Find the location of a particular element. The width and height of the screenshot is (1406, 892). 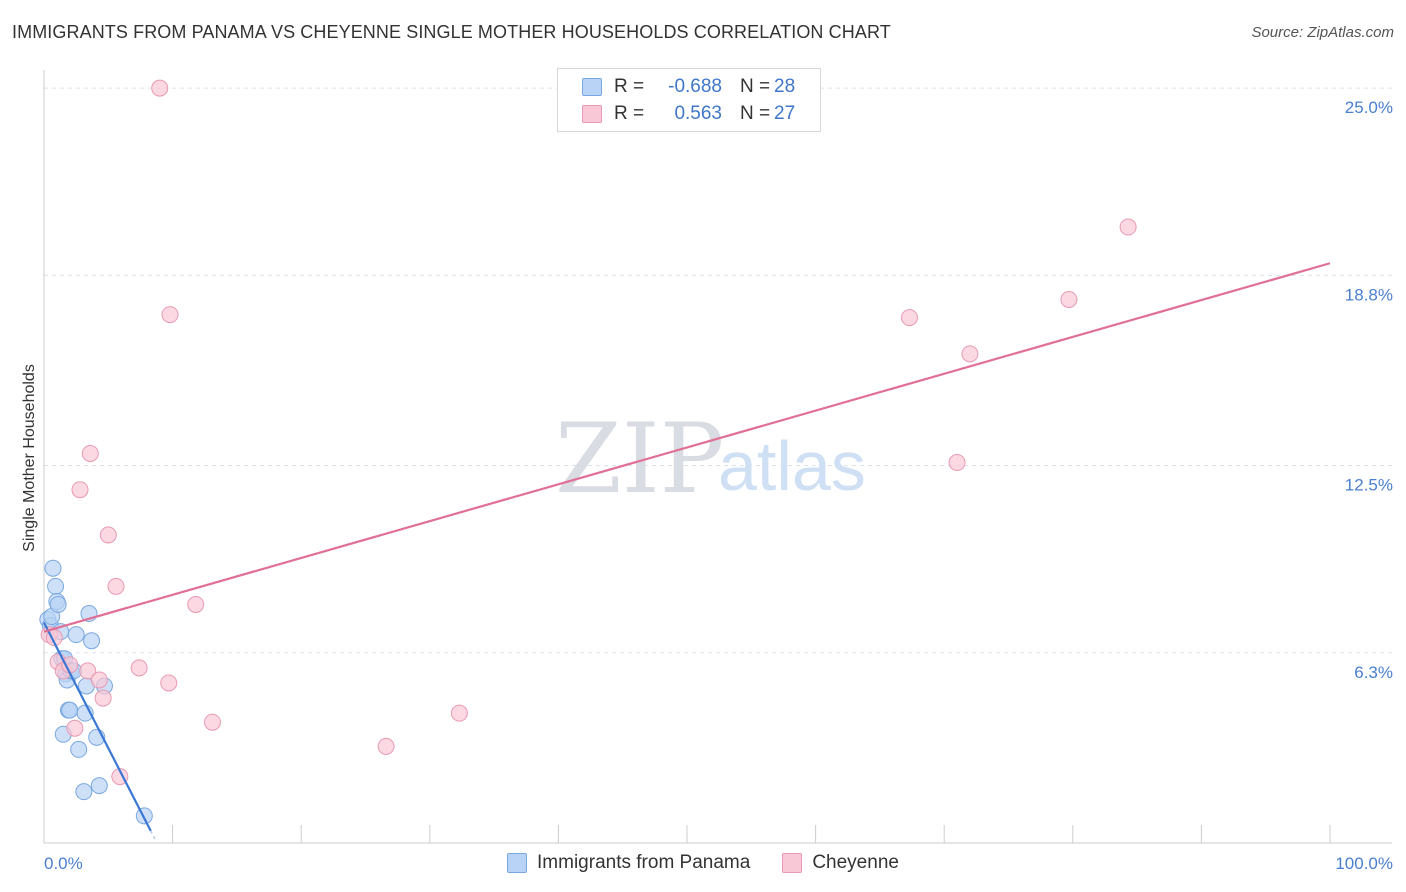

legend-label-panama: Immigrants from Panama is located at coordinates (644, 862).